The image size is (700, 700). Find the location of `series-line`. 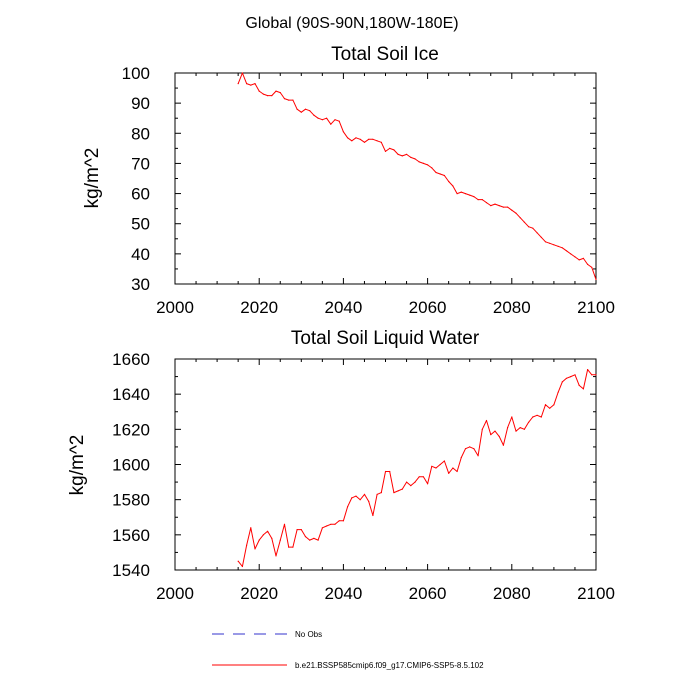

series-line is located at coordinates (416, 468).